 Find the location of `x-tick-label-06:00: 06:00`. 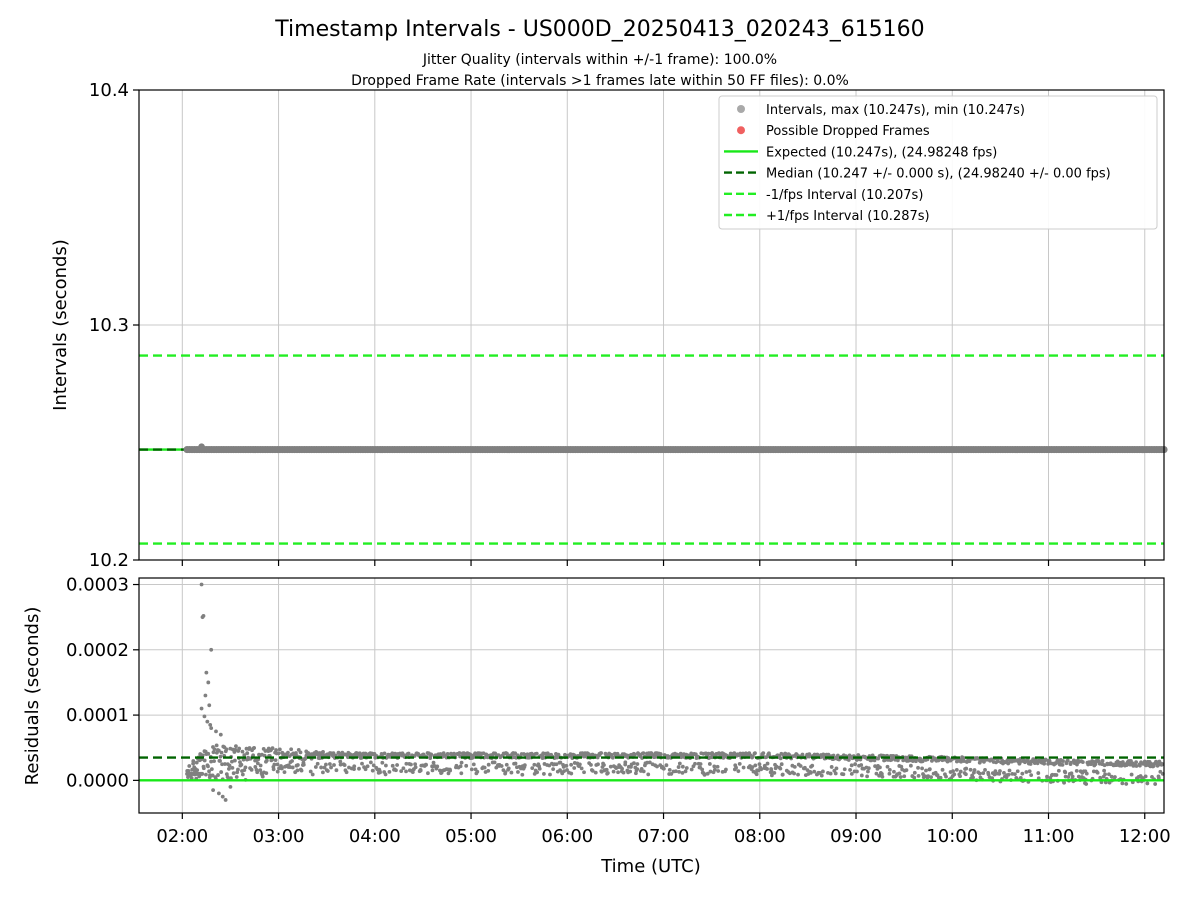

x-tick-label-06:00: 06:00 is located at coordinates (567, 836).